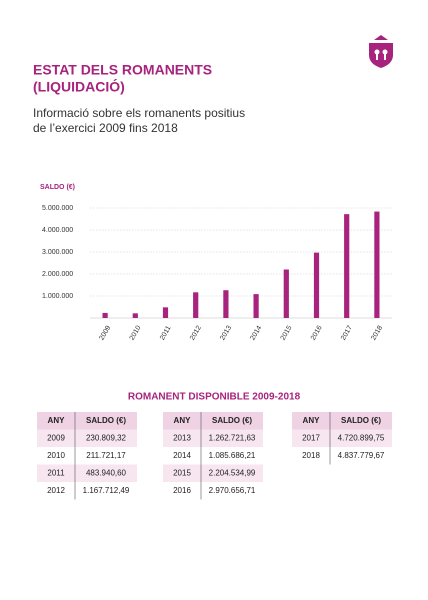 The height and width of the screenshot is (600, 428). Describe the element at coordinates (361, 455) in the screenshot. I see `table-cell: 4.837.779,67` at that location.